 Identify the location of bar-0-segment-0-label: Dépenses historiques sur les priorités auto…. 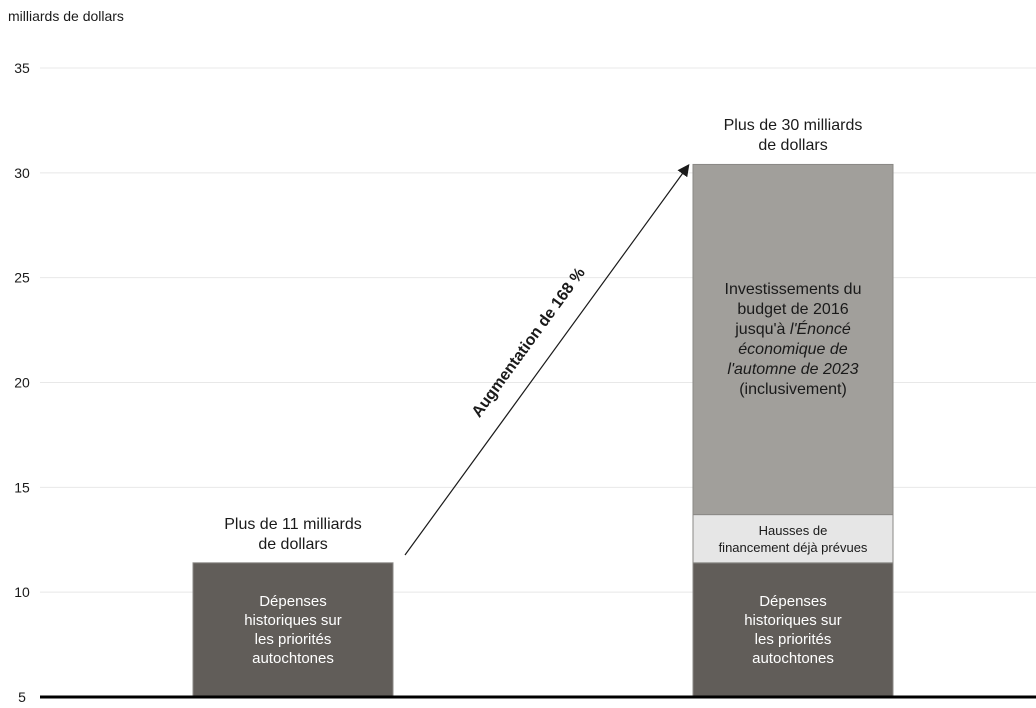
(293, 630).